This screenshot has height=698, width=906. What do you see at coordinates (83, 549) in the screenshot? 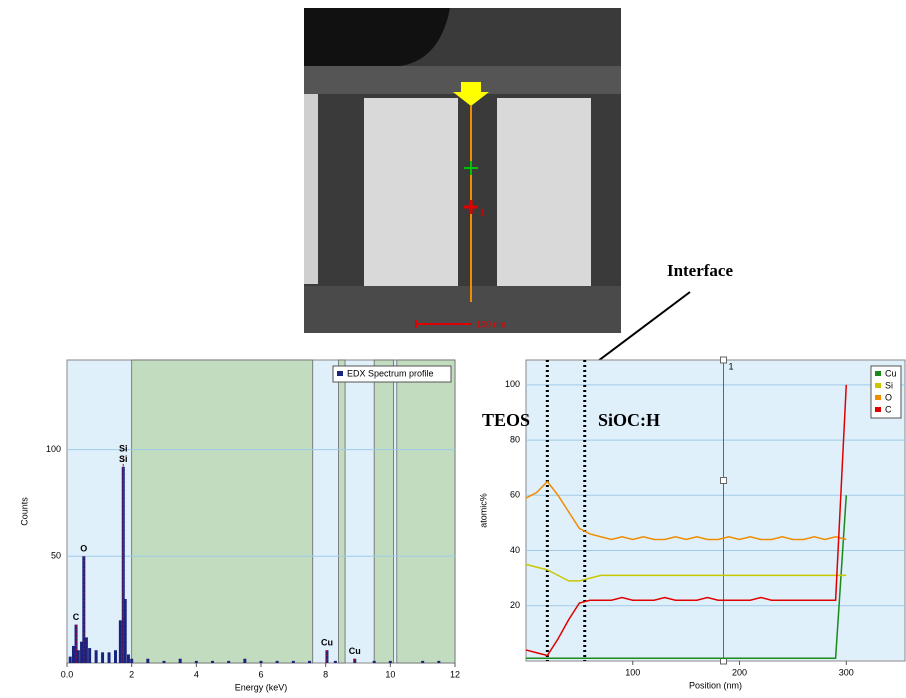
I see `peak-label: O` at bounding box center [83, 549].